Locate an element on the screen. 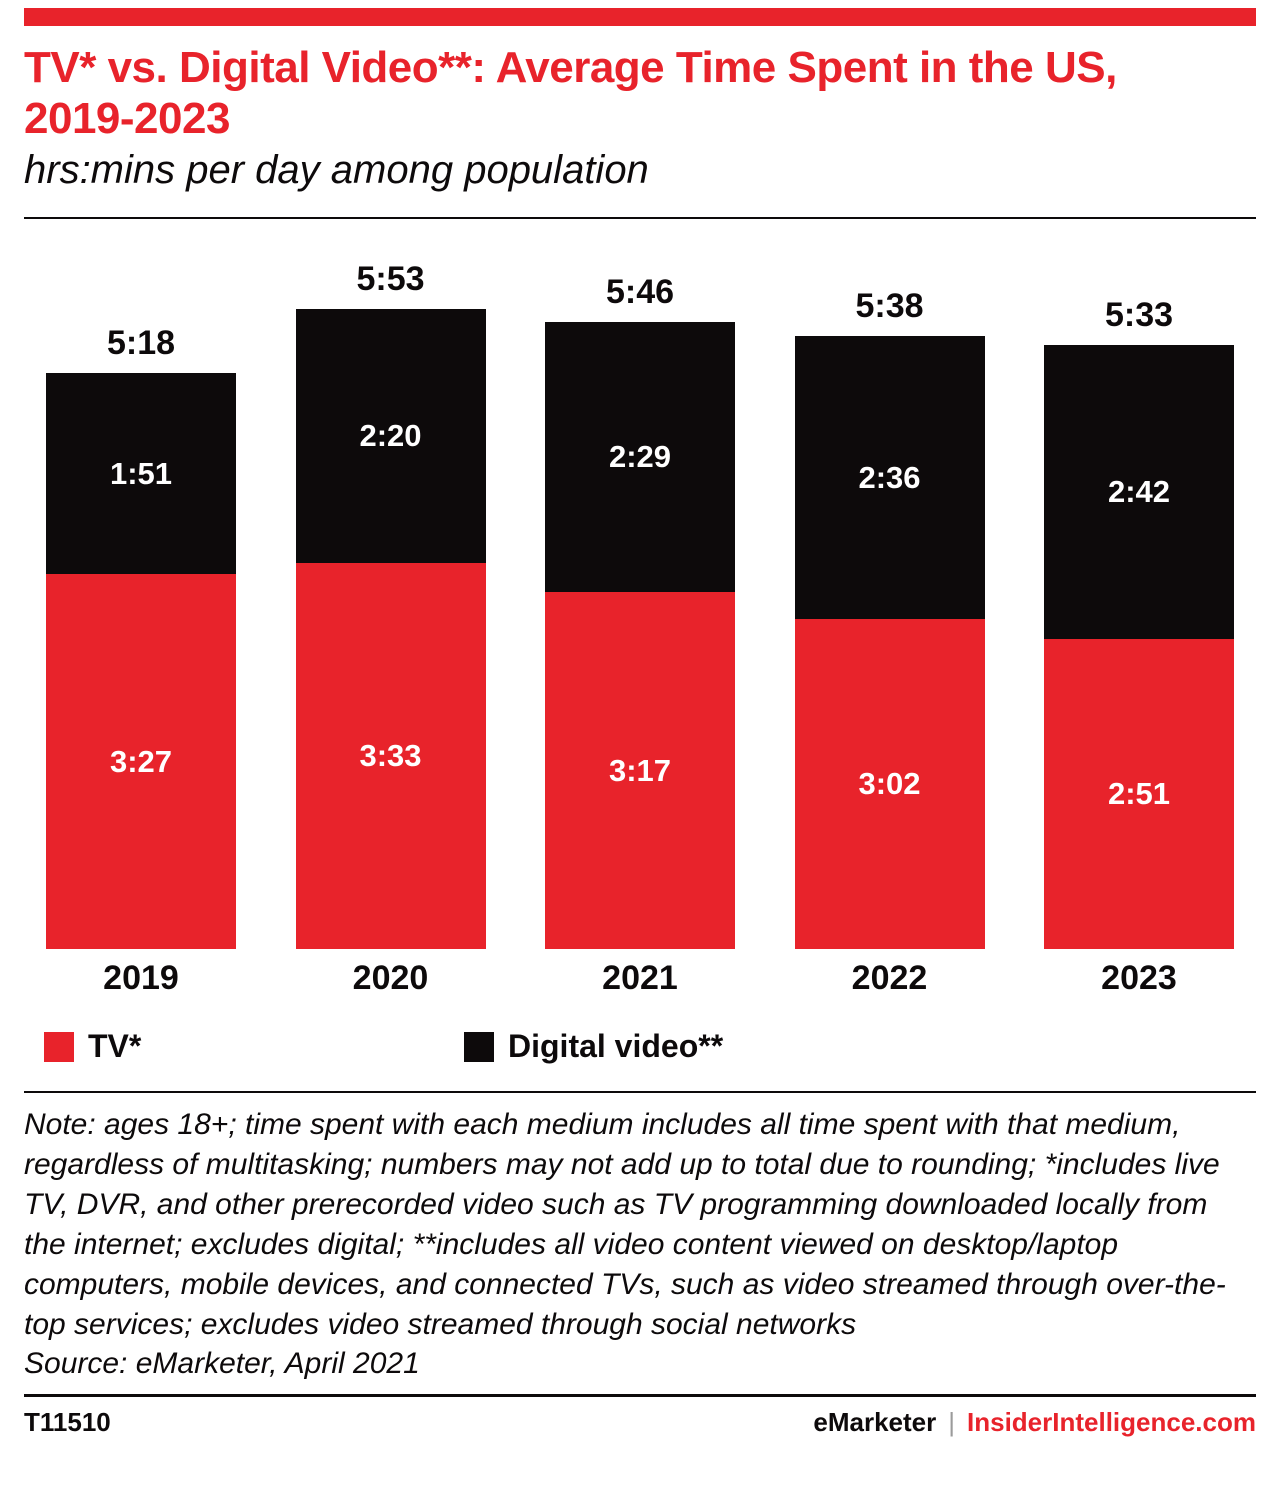  bar-column-2019: 5:18 1:51 3:27 is located at coordinates (141, 637).